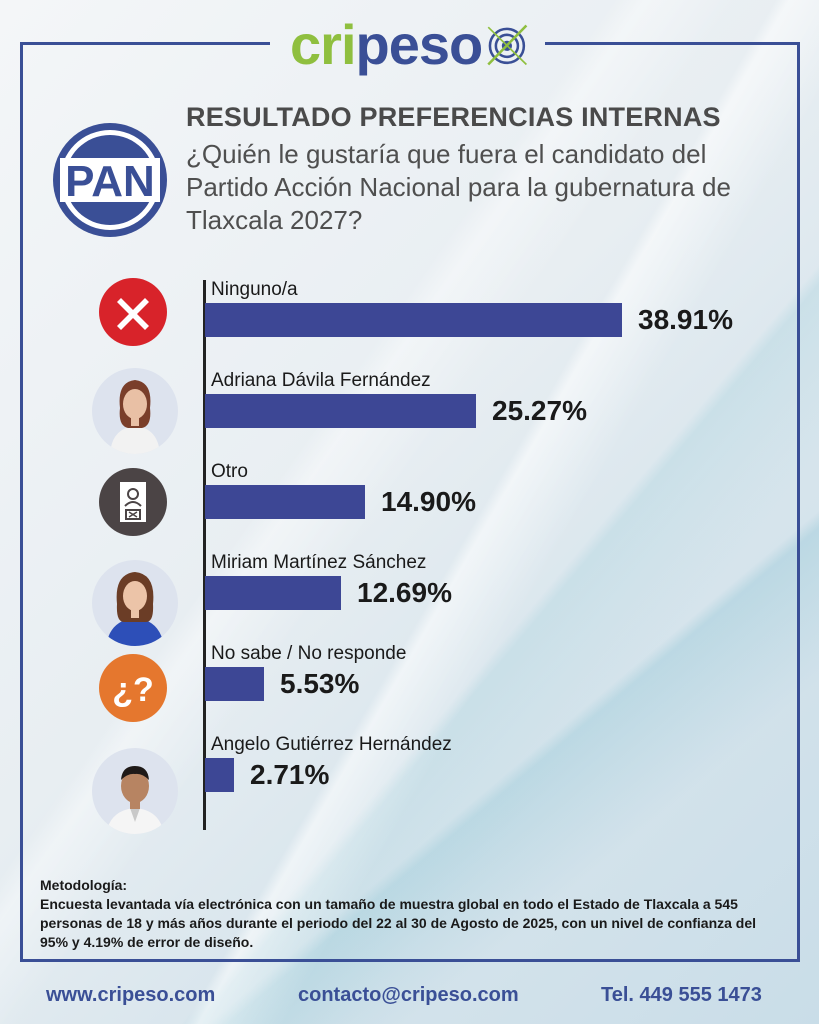  Describe the element at coordinates (254, 289) in the screenshot. I see `bar-label-ninguno: Ninguno/a` at that location.